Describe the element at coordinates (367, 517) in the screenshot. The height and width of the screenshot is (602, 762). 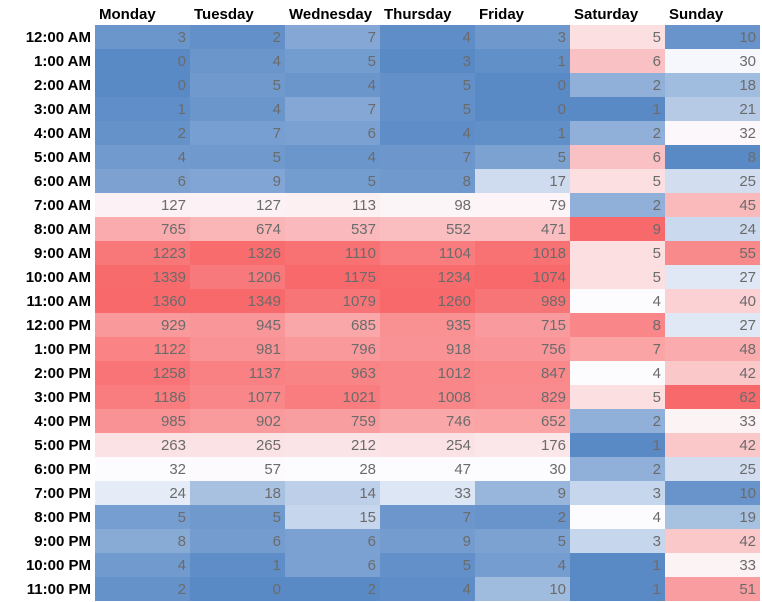
I see `cell-value: 15` at that location.